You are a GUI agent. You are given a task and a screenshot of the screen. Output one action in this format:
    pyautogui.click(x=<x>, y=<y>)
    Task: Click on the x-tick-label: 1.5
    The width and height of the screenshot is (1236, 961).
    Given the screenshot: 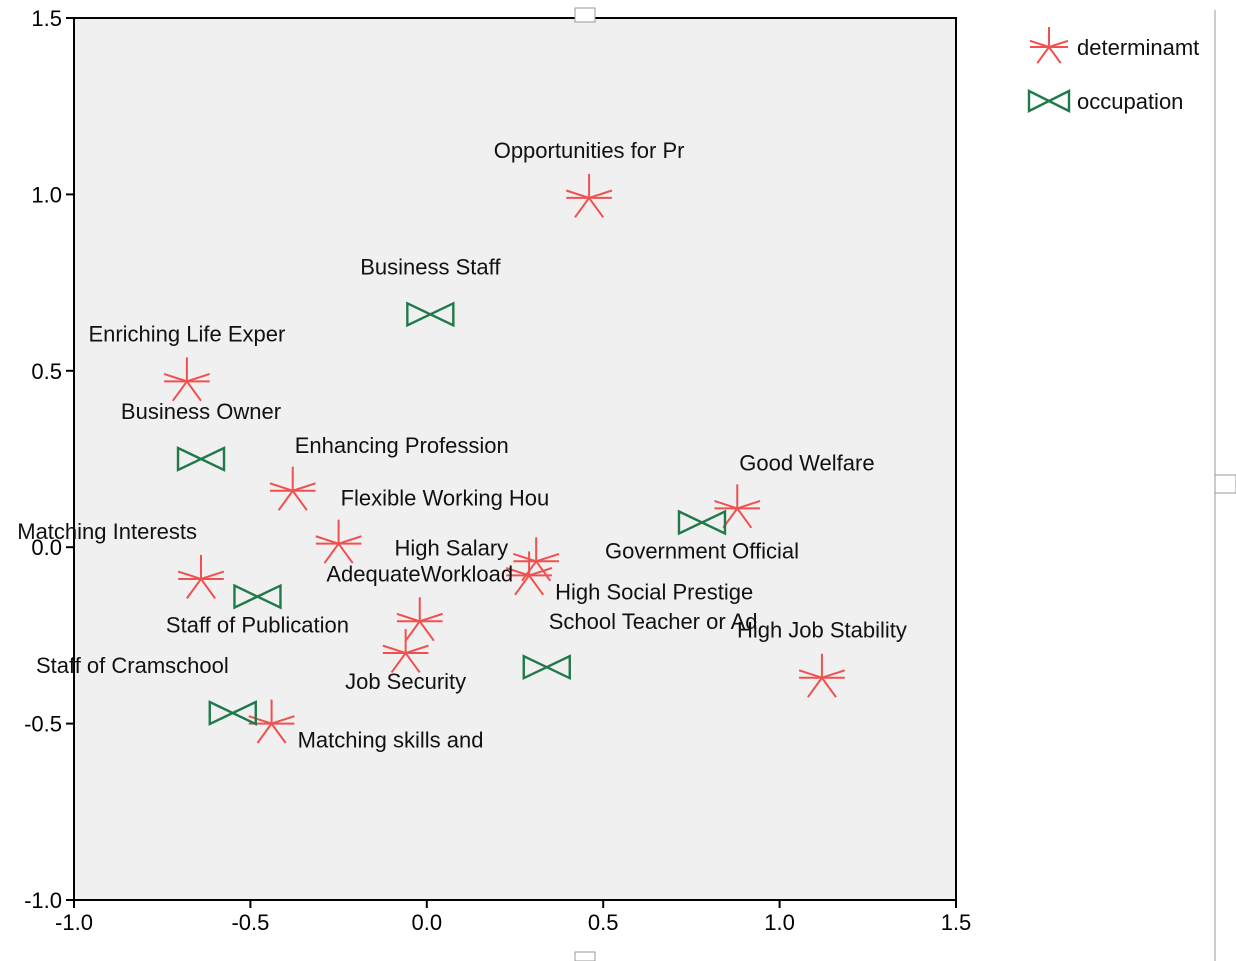 What is the action you would take?
    pyautogui.click(x=956, y=922)
    